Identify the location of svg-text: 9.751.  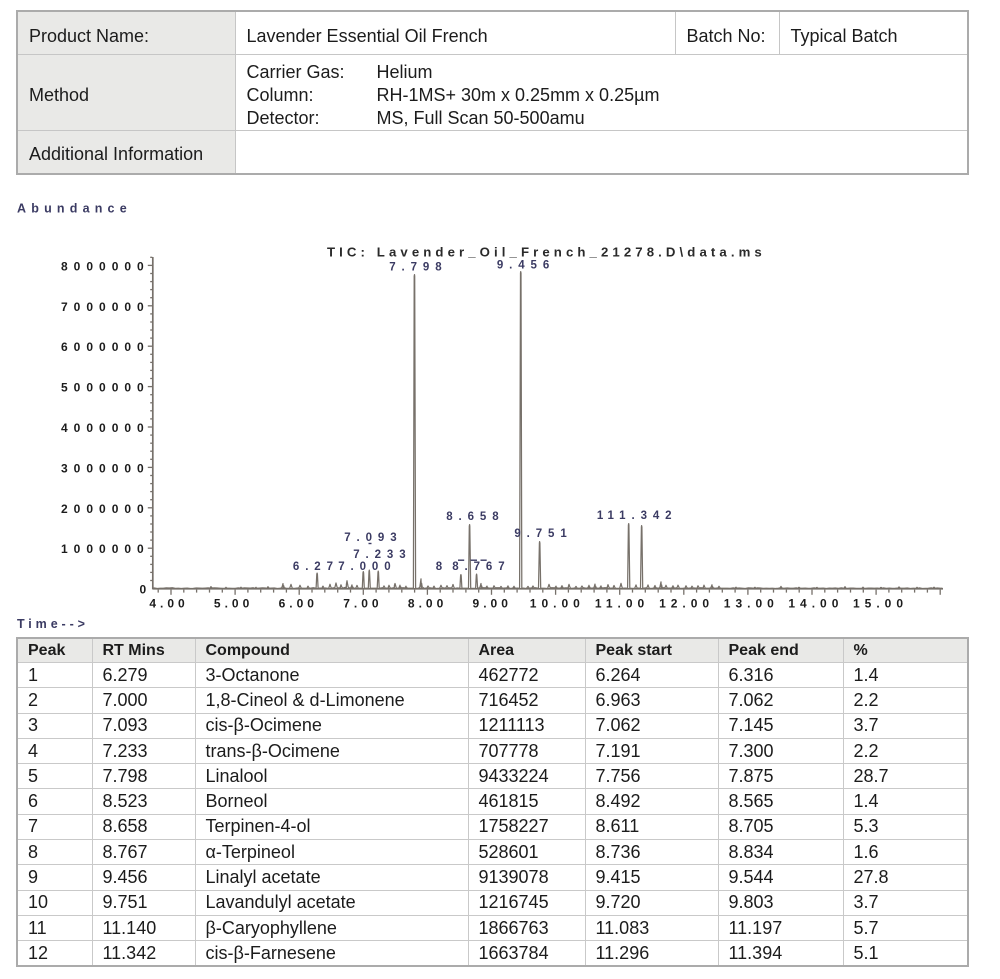
(543, 534).